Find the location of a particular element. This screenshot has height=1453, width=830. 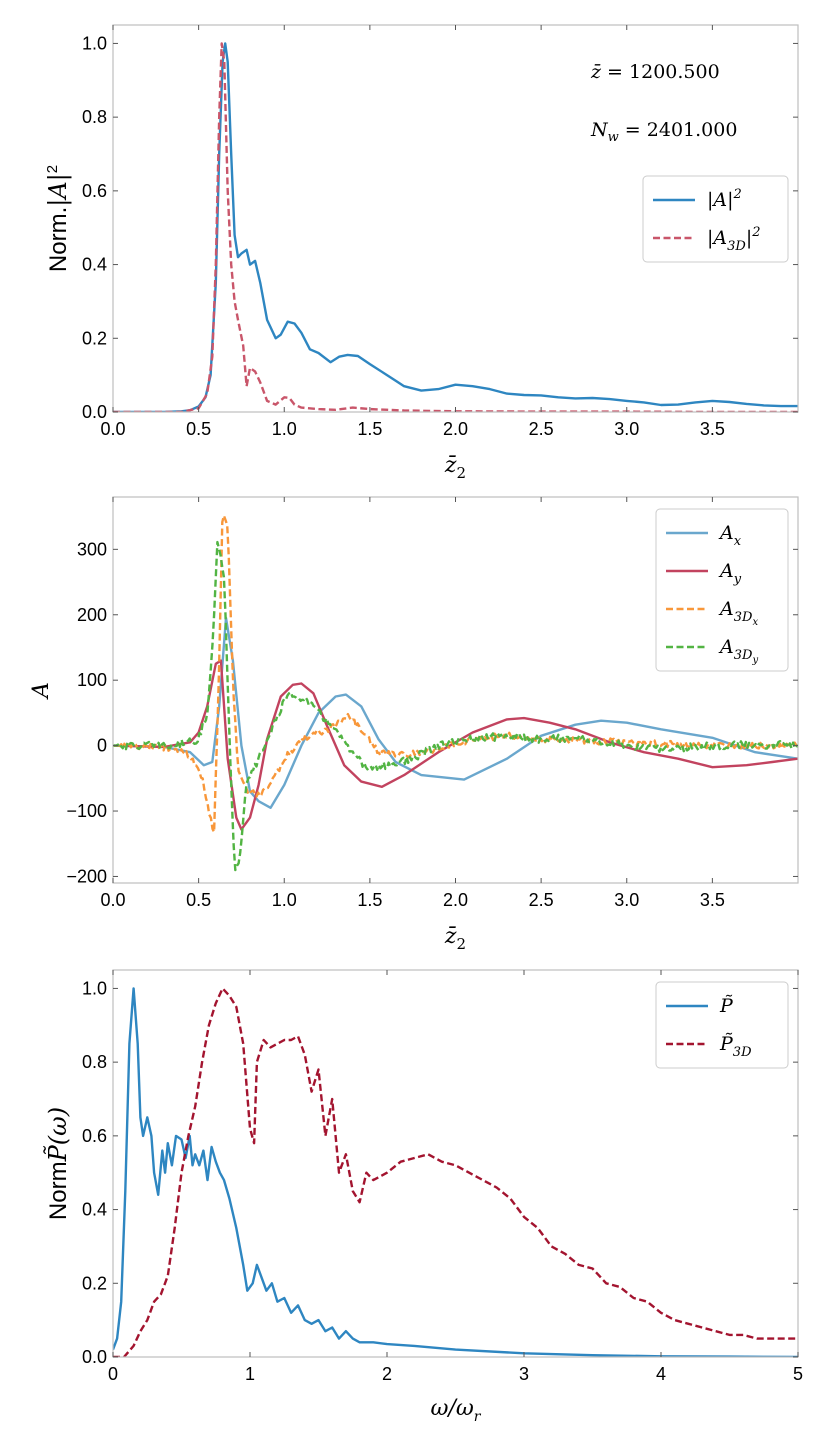

legend-label: A3Dy is located at coordinates (738, 651).